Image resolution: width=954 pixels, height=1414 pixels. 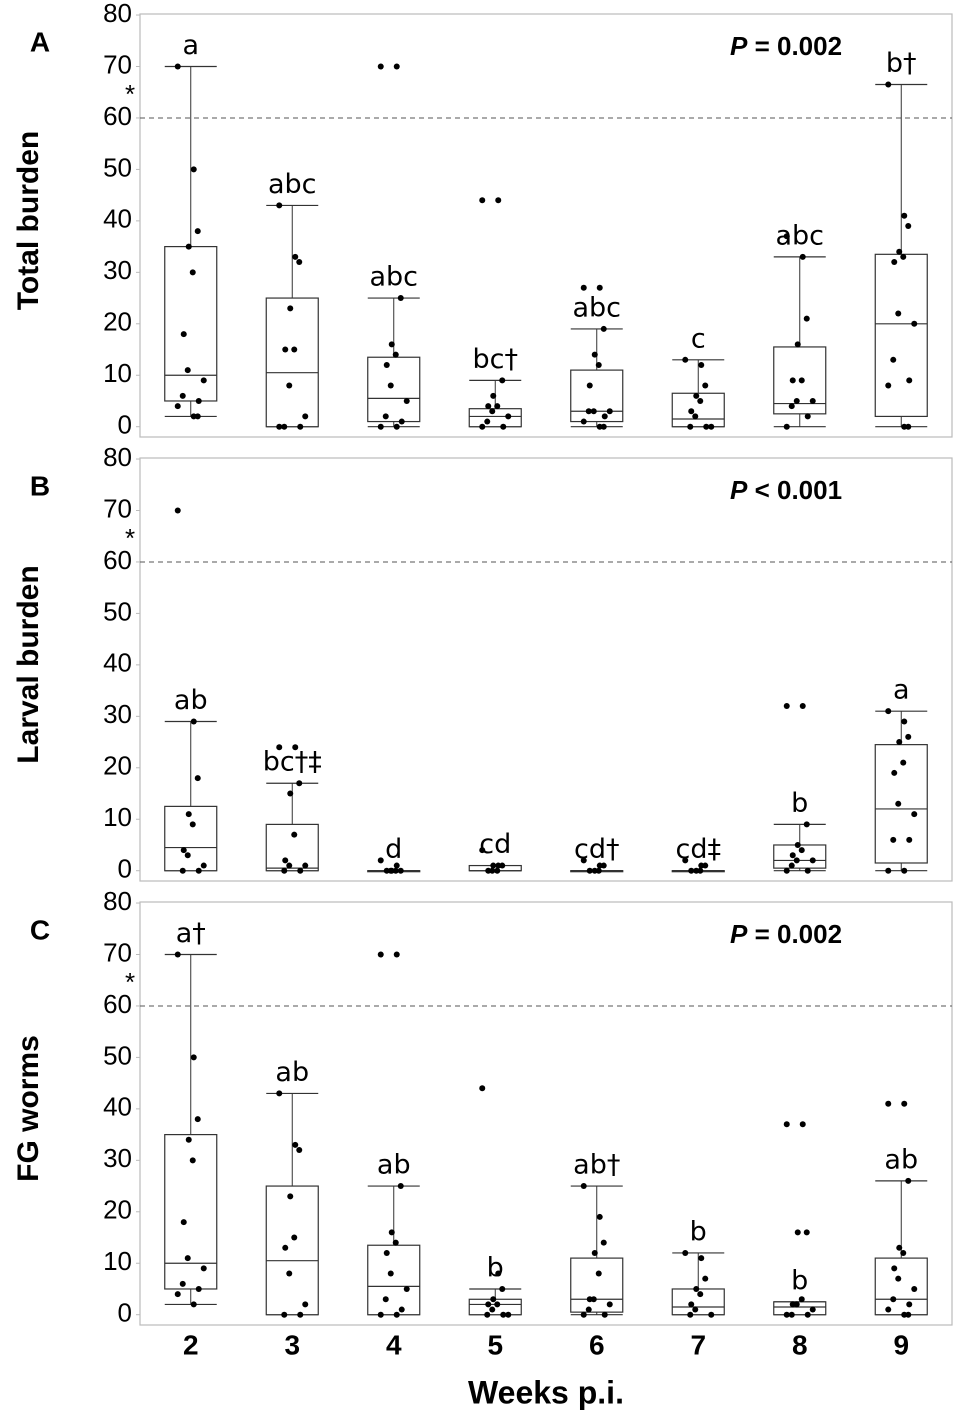 I want to click on x-tick-label: 3, so click(x=292, y=1344).